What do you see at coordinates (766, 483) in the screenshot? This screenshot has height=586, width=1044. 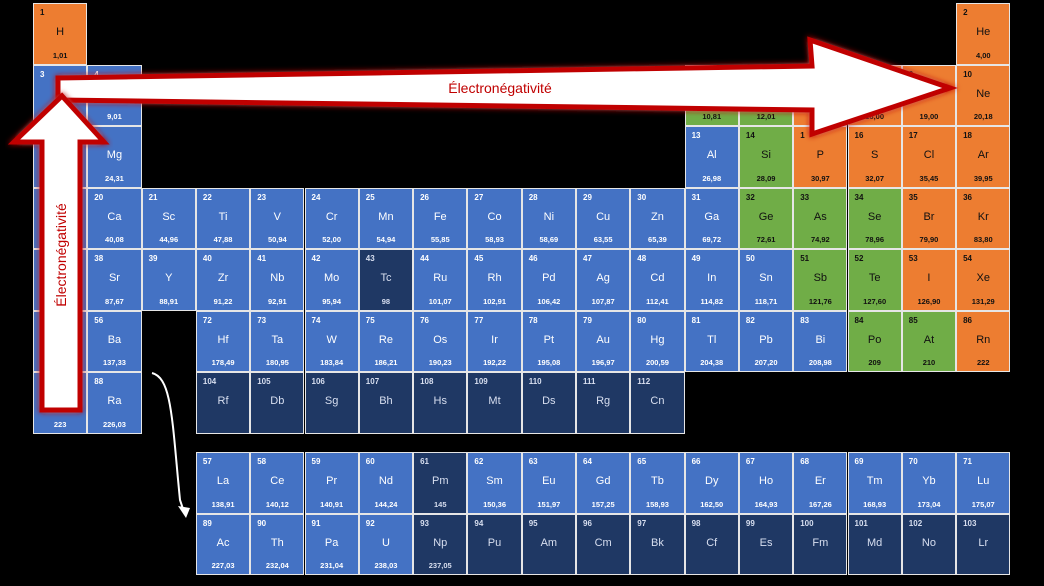 I see `element-cell: 67 Ho 164,93` at bounding box center [766, 483].